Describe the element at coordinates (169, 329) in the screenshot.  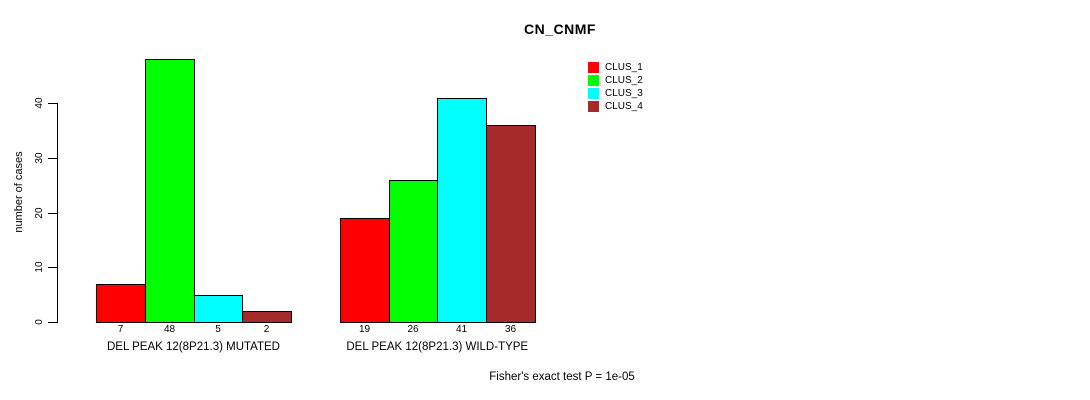
I see `bar-value-label: 48` at that location.